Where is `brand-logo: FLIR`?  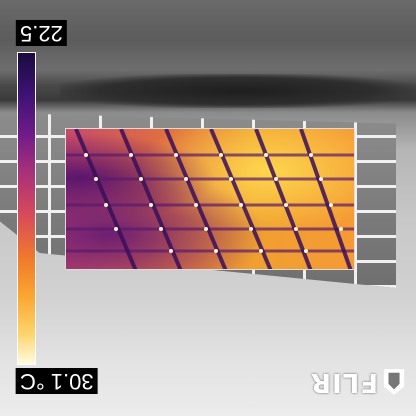
brand-logo: FLIR is located at coordinates (358, 382).